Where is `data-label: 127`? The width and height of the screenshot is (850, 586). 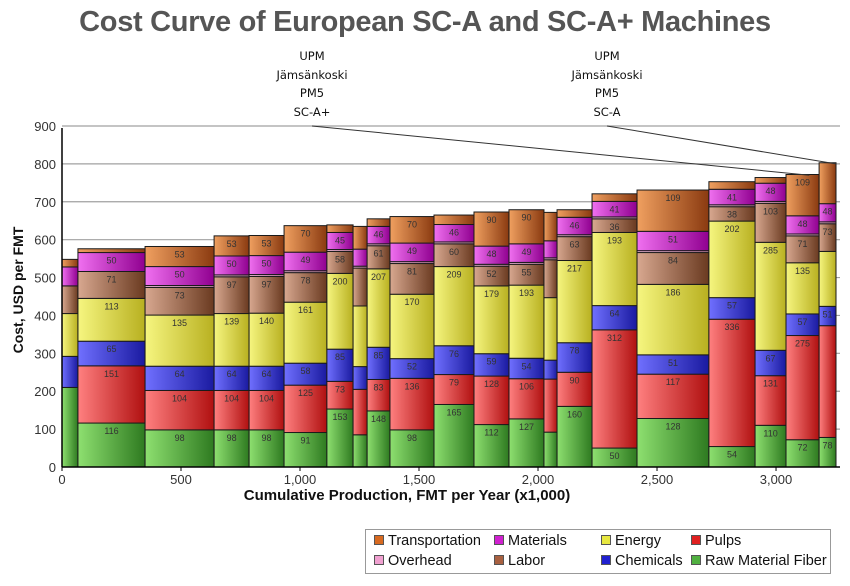
data-label: 127 is located at coordinates (526, 427).